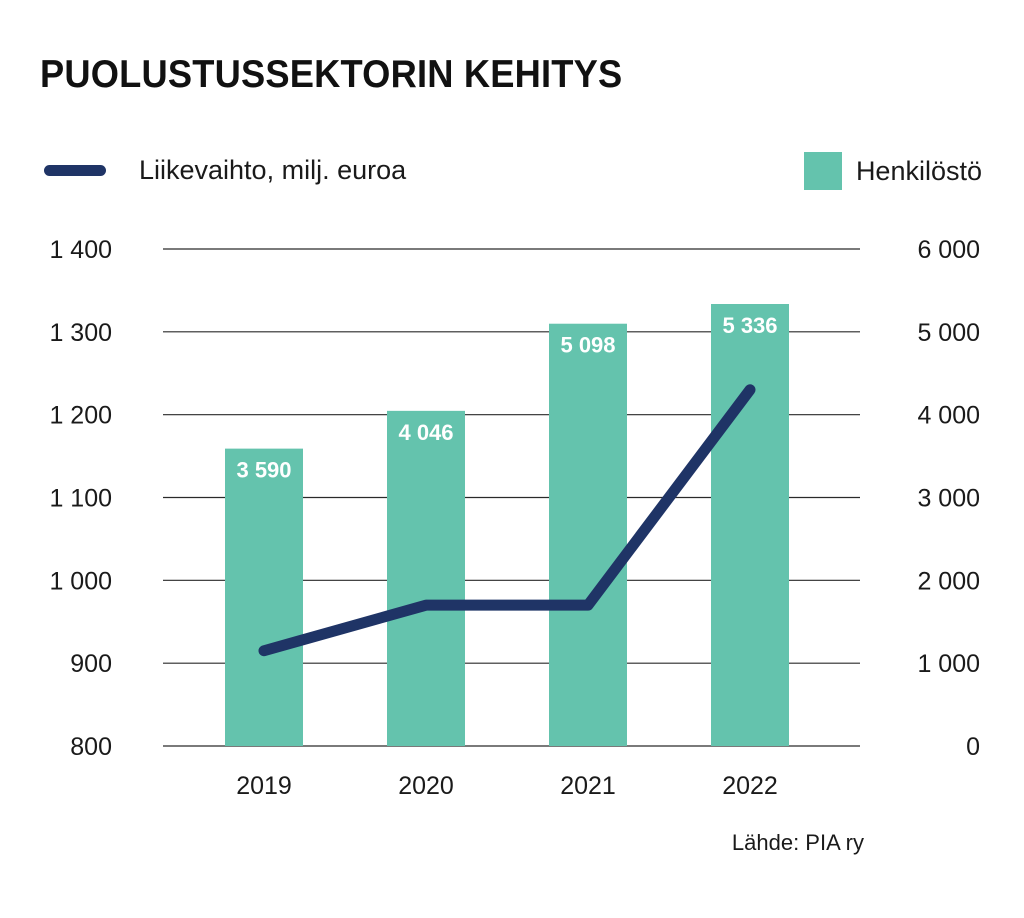 The height and width of the screenshot is (918, 1024). I want to click on bar-value-label: 4 046, so click(425, 432).